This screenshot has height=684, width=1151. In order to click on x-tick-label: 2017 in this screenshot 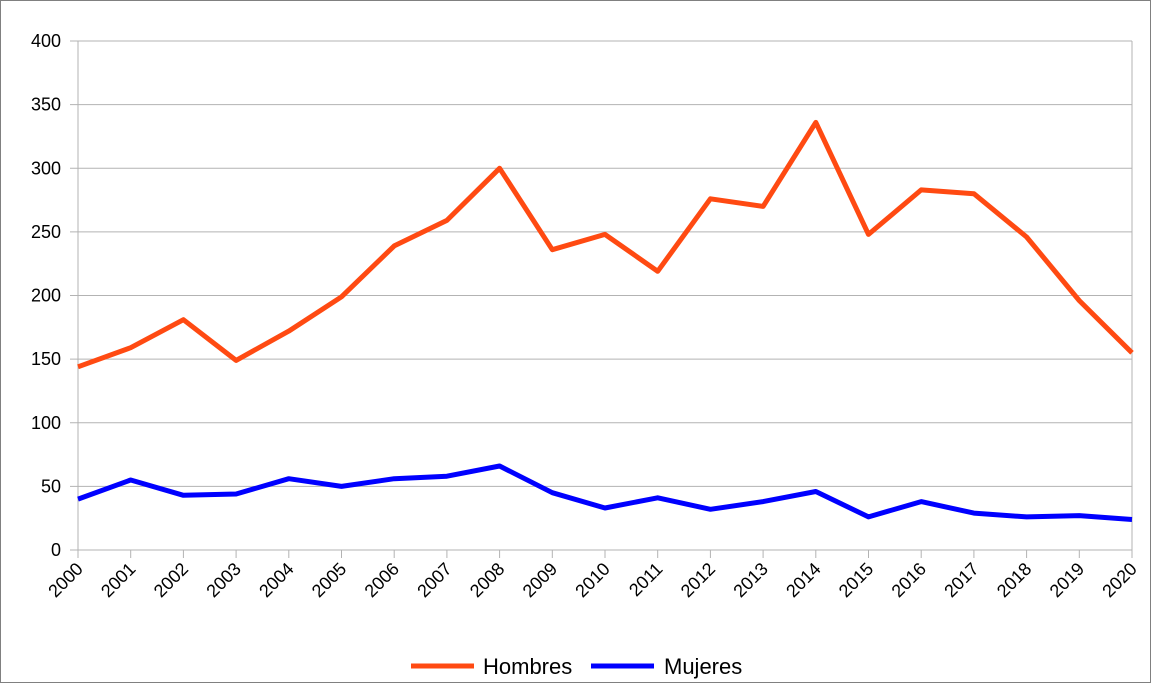, I will do `click(961, 580)`.